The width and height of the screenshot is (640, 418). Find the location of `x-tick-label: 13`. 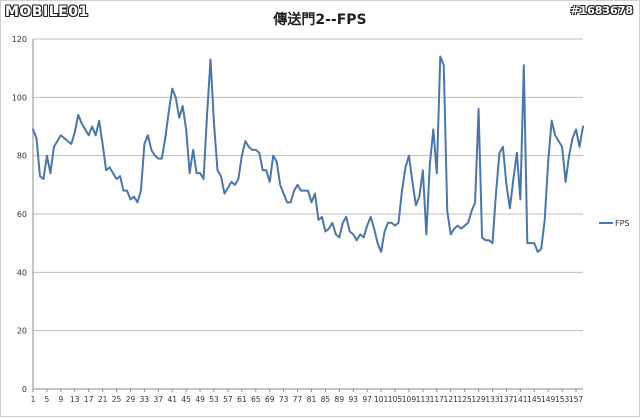

x-tick-label: 13 is located at coordinates (75, 399).